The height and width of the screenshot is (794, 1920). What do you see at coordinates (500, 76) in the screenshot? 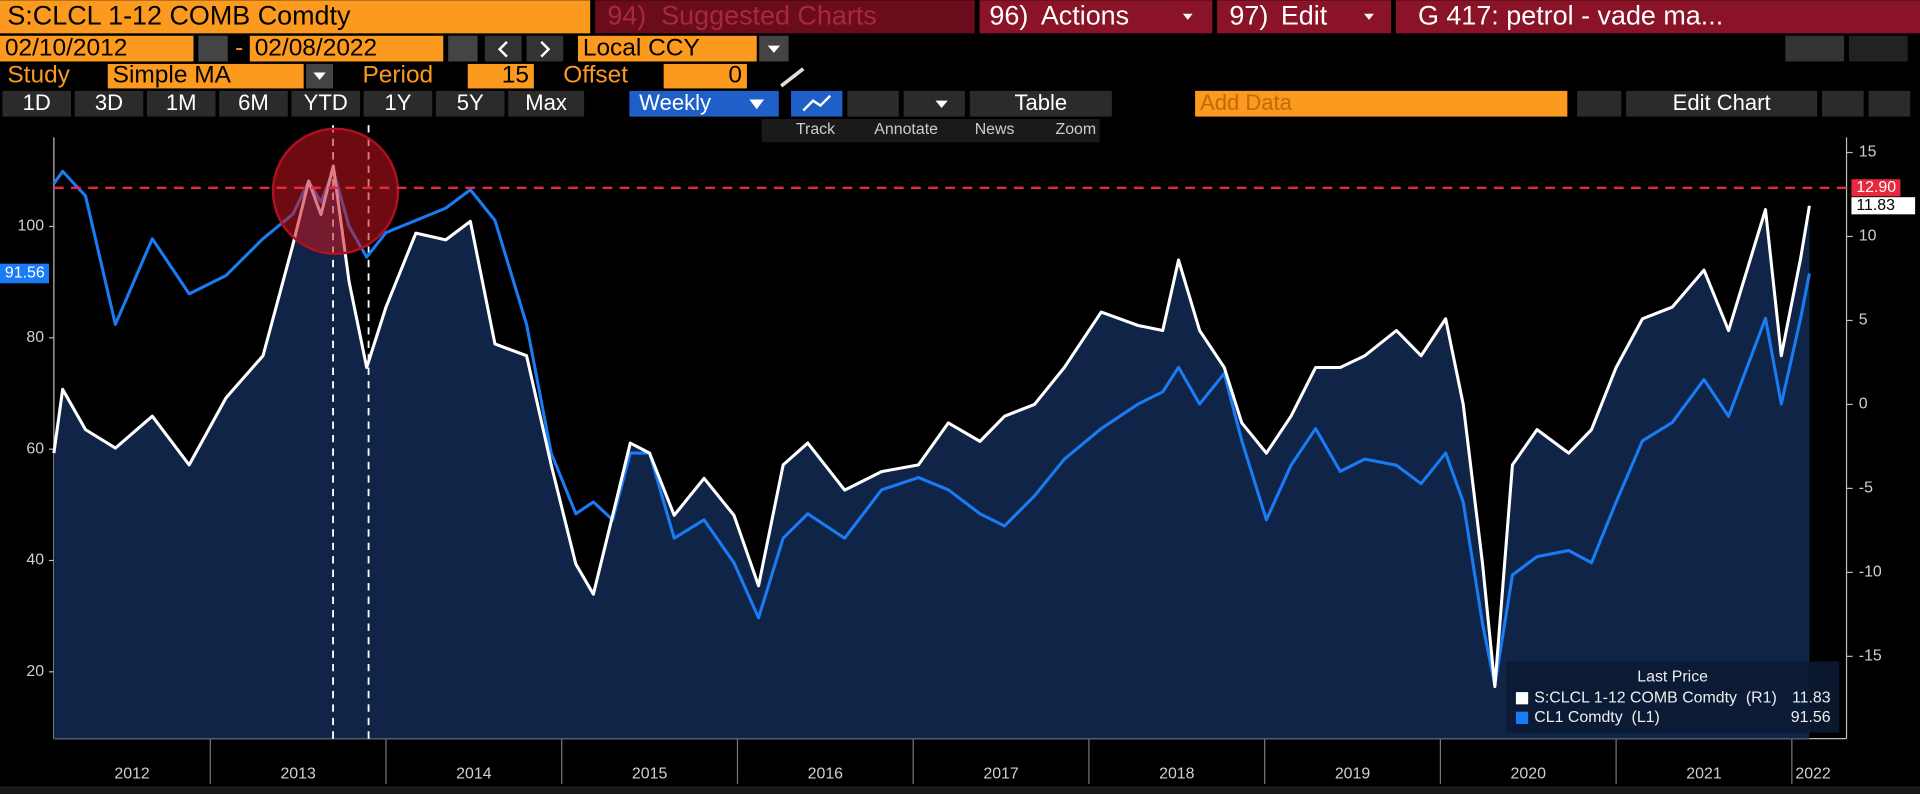
I see `period-box` at bounding box center [500, 76].